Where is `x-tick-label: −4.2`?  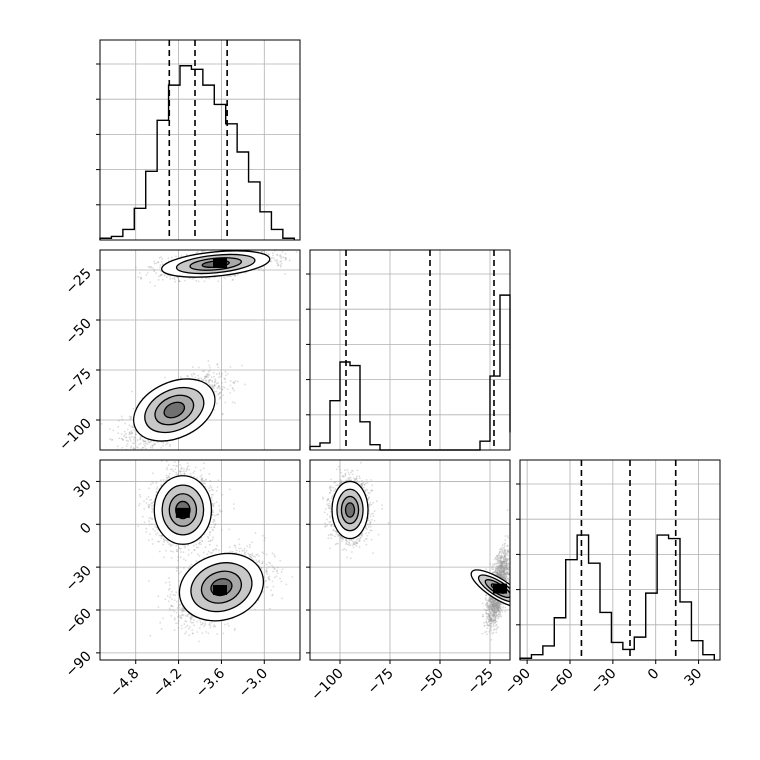 x-tick-label: −4.2 is located at coordinates (167, 683).